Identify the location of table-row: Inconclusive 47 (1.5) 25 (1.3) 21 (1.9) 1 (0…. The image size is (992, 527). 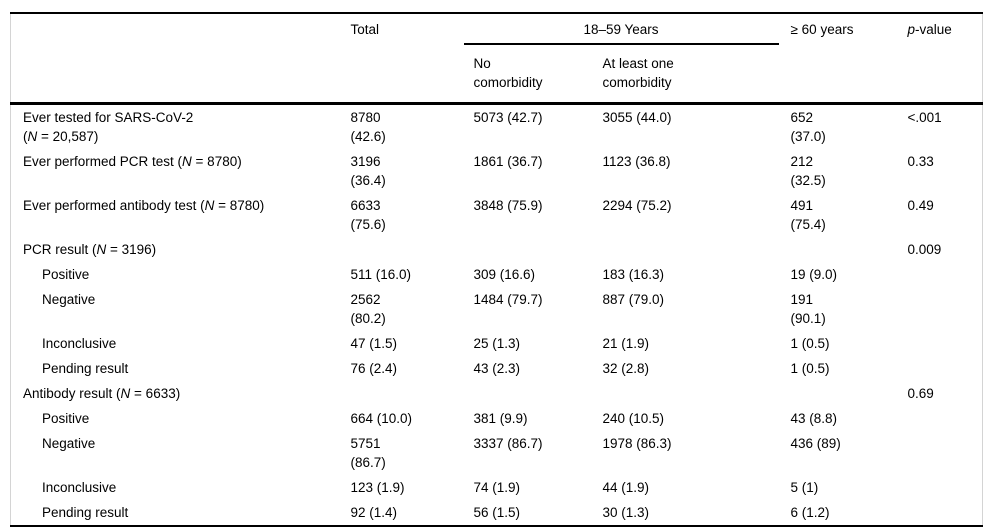
(497, 343).